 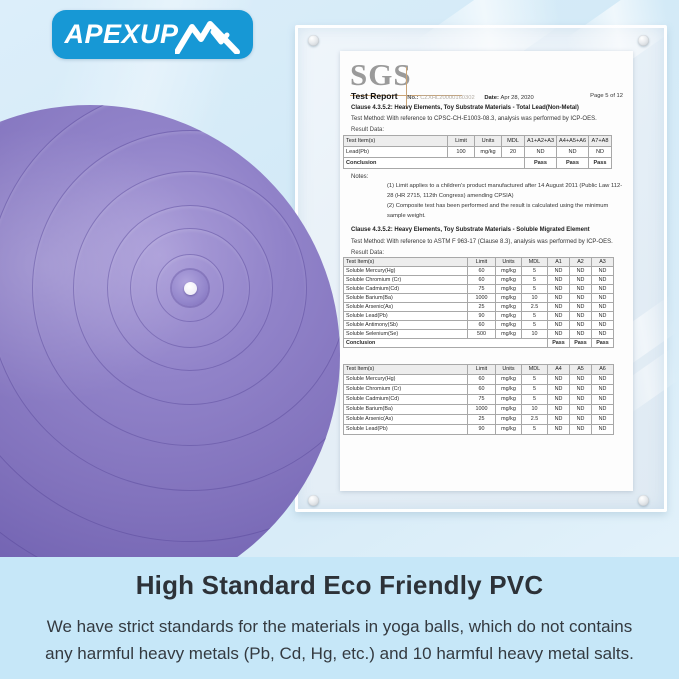 What do you see at coordinates (558, 369) in the screenshot?
I see `table-cell: A4` at bounding box center [558, 369].